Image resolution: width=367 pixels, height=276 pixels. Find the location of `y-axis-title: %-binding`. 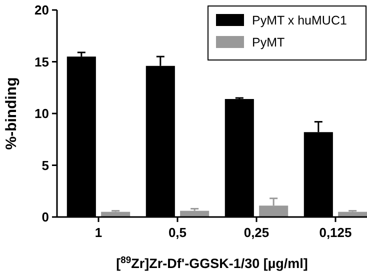

y-axis-title: %-binding is located at coordinates (11, 113).